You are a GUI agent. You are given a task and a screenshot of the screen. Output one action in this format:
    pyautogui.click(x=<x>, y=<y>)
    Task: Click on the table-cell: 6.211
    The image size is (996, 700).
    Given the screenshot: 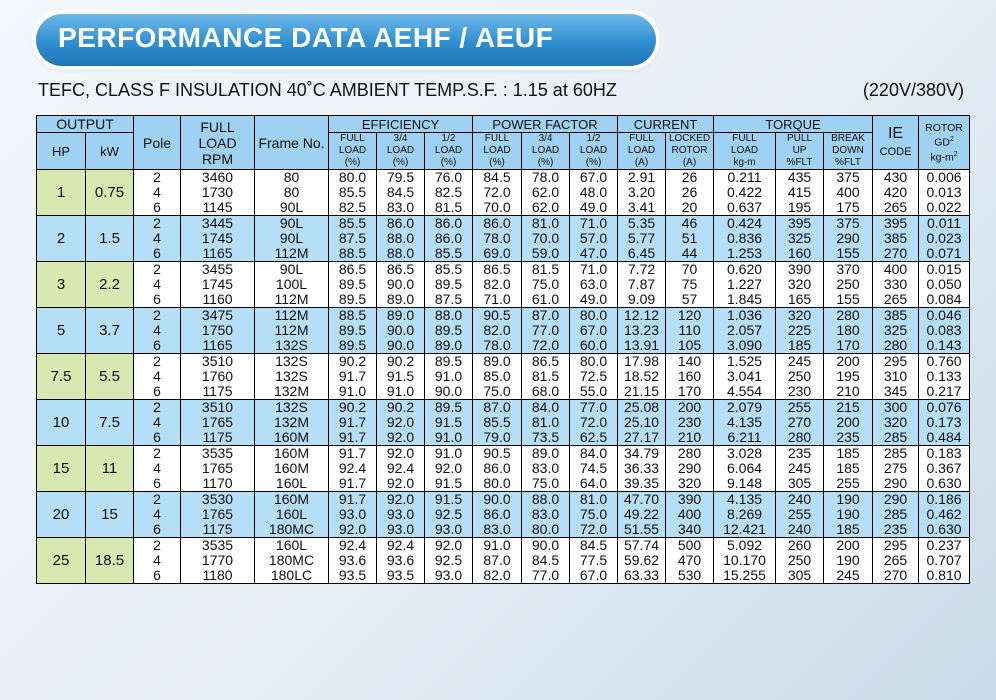 What is the action you would take?
    pyautogui.click(x=745, y=438)
    